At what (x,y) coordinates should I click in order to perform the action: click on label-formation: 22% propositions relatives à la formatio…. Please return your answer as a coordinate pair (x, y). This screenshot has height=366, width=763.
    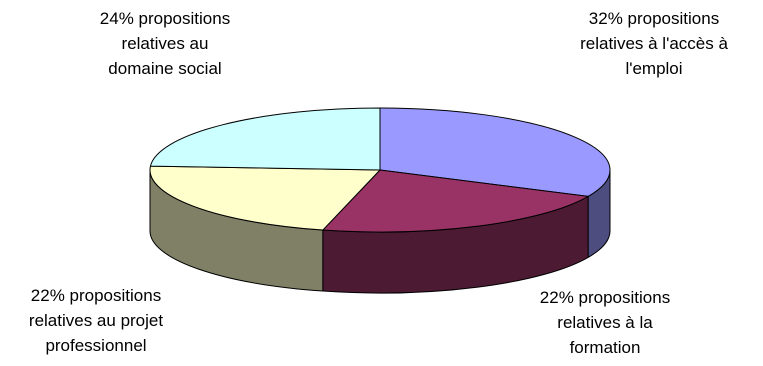
    Looking at the image, I should click on (605, 322).